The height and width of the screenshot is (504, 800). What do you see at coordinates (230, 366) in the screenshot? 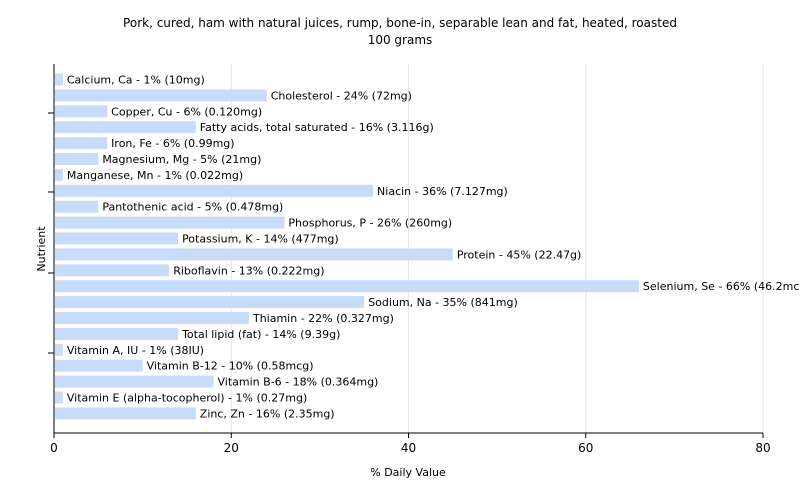
I see `bar-label-18: Vitamin B-12 - 10% (0.58mcg)` at bounding box center [230, 366].